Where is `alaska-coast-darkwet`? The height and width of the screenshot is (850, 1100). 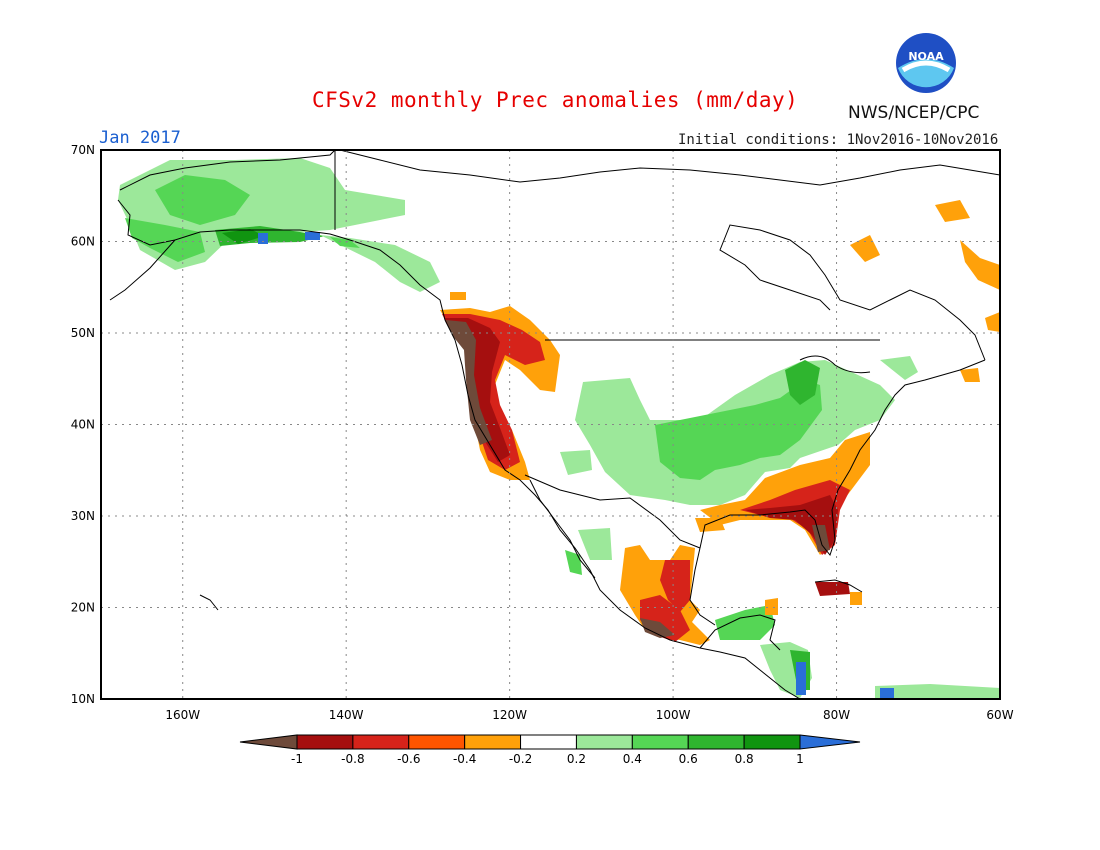
alaska-coast-darkwet is located at coordinates (243, 236).